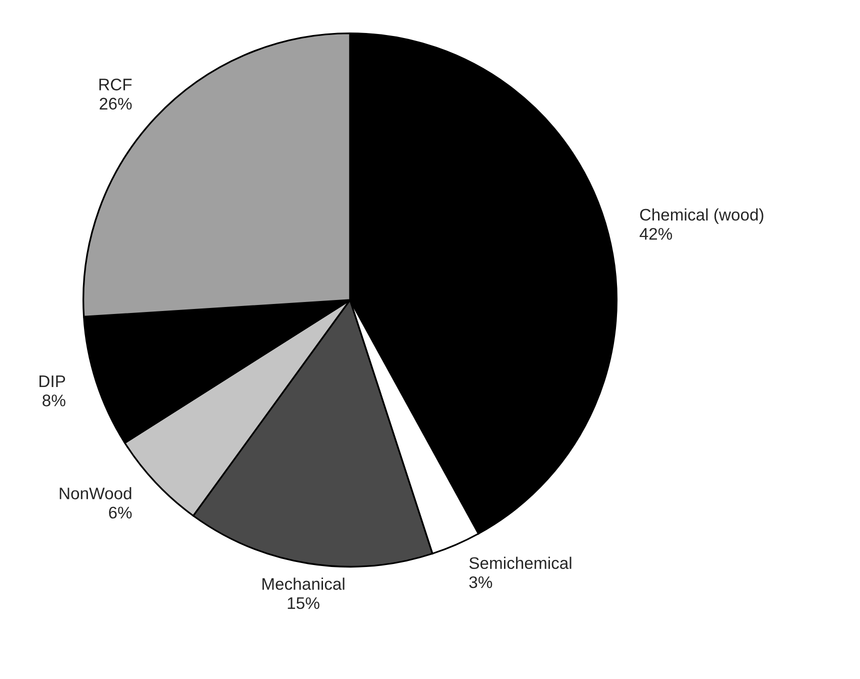  Describe the element at coordinates (702, 216) in the screenshot. I see `slice-label: Chemical (wood)` at that location.